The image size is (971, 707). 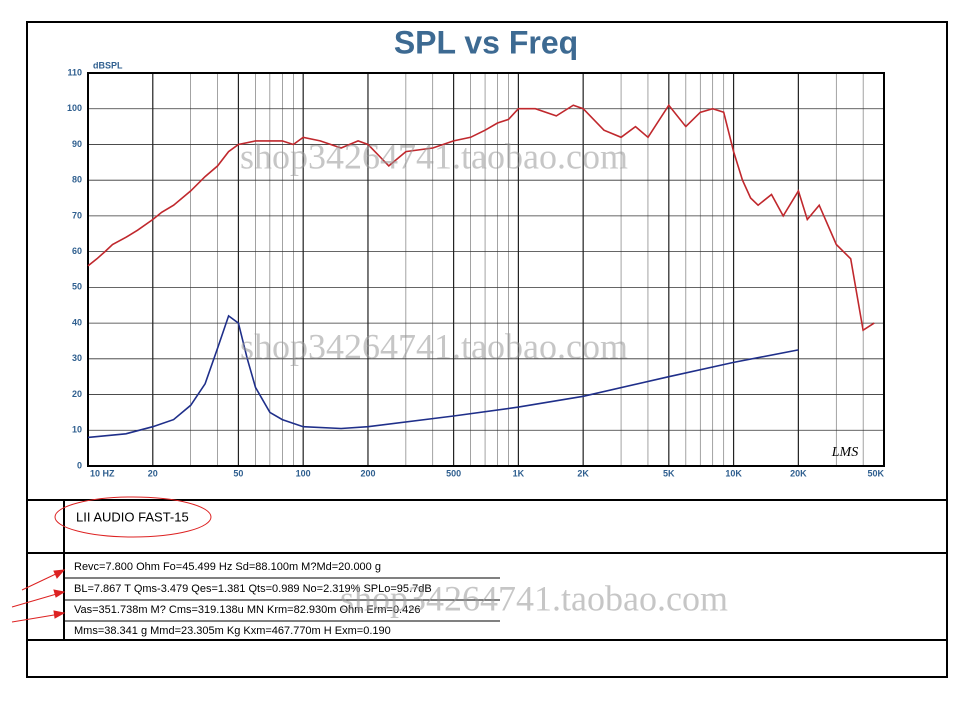 I want to click on y-tick-label: 10, so click(x=77, y=430).